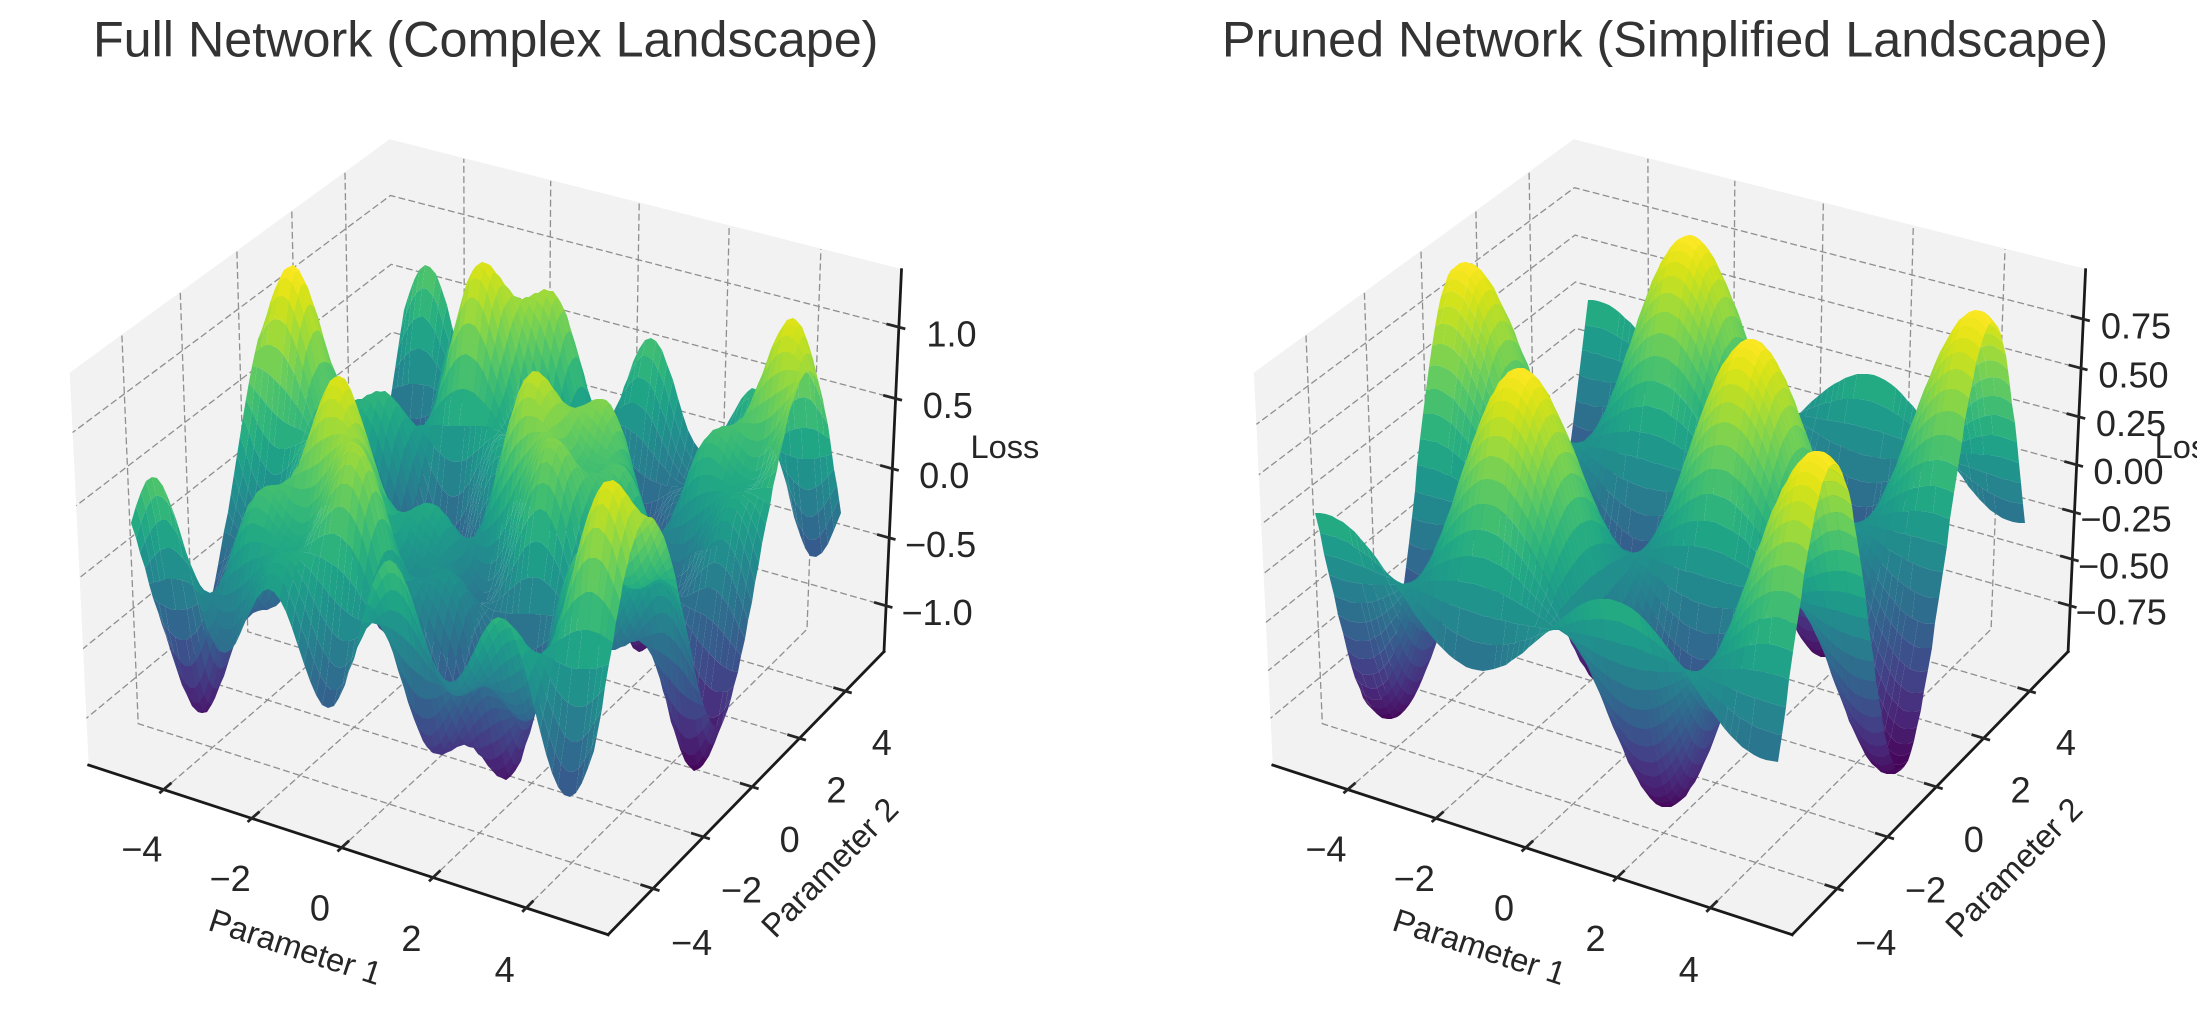  Describe the element at coordinates (948, 405) in the screenshot. I see `svg-text: 0.5` at that location.